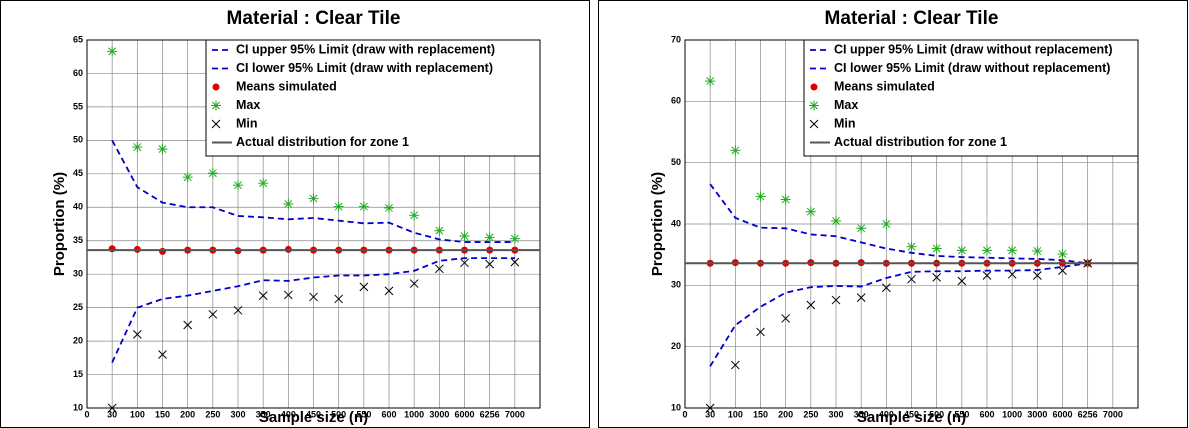 The image size is (1189, 428). What do you see at coordinates (78, 274) in the screenshot?
I see `y-tick-label: 30` at bounding box center [78, 274].